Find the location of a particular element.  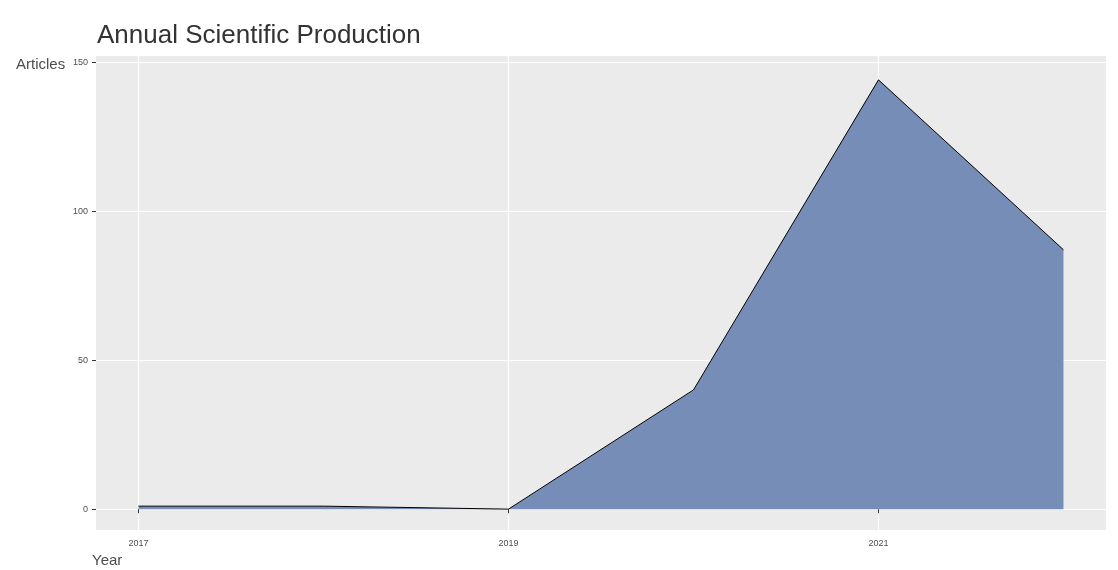

chart-title: Annual Scientific Production is located at coordinates (259, 34).